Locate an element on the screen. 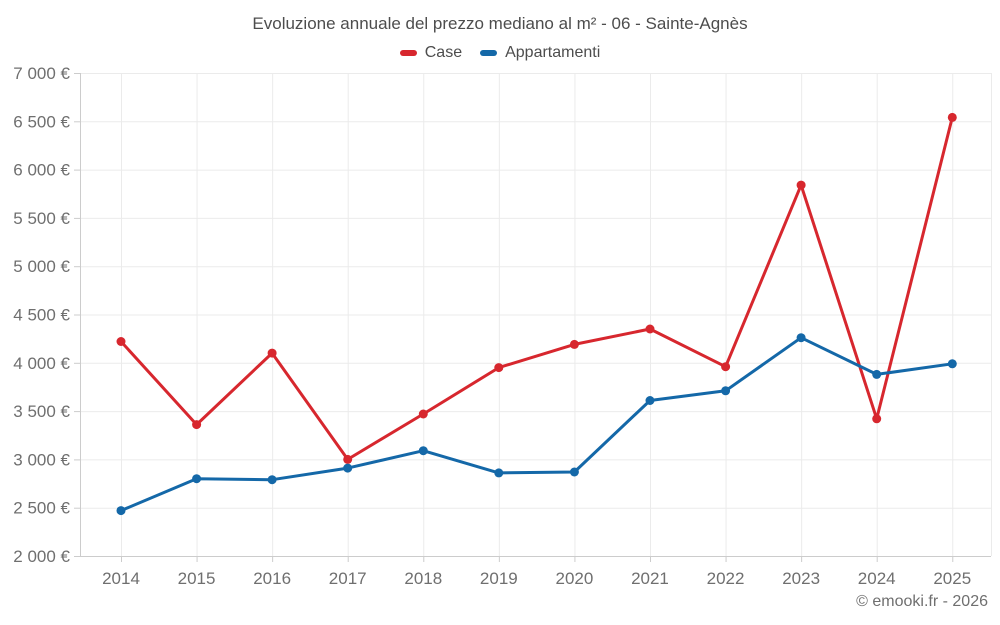 The height and width of the screenshot is (625, 1000). x-tick-label: 2018 is located at coordinates (423, 578).